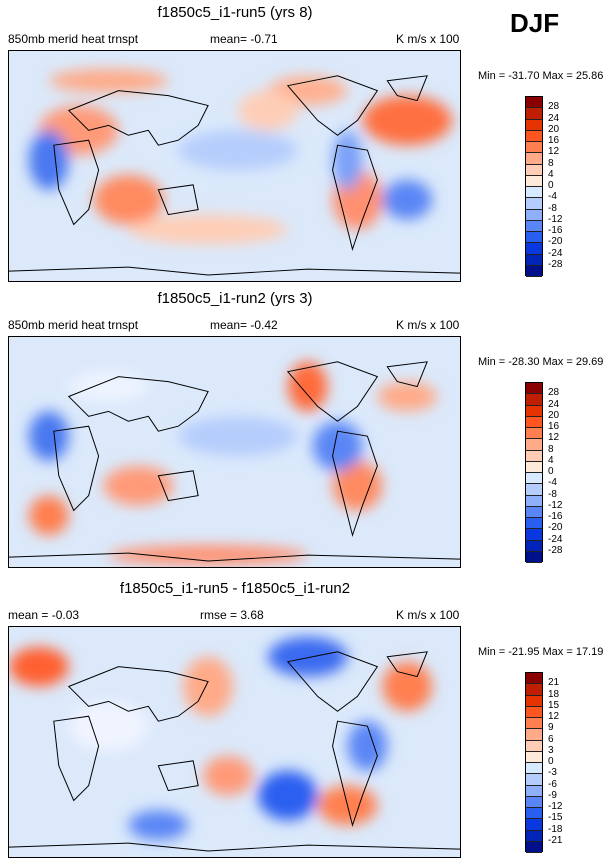  Describe the element at coordinates (232, 615) in the screenshot. I see `panel-stat-label: rmse = 3.68` at that location.